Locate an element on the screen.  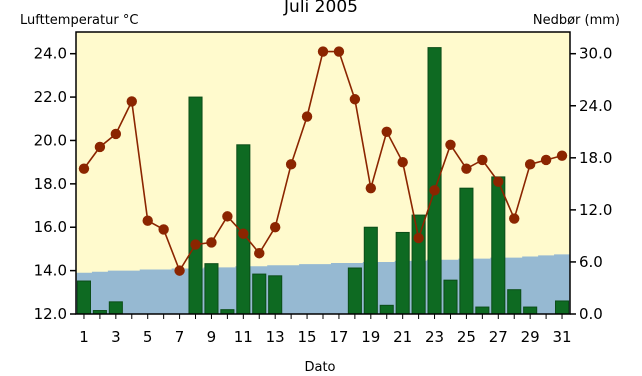
left-tick-label: 14.0 is located at coordinates (50, 271).